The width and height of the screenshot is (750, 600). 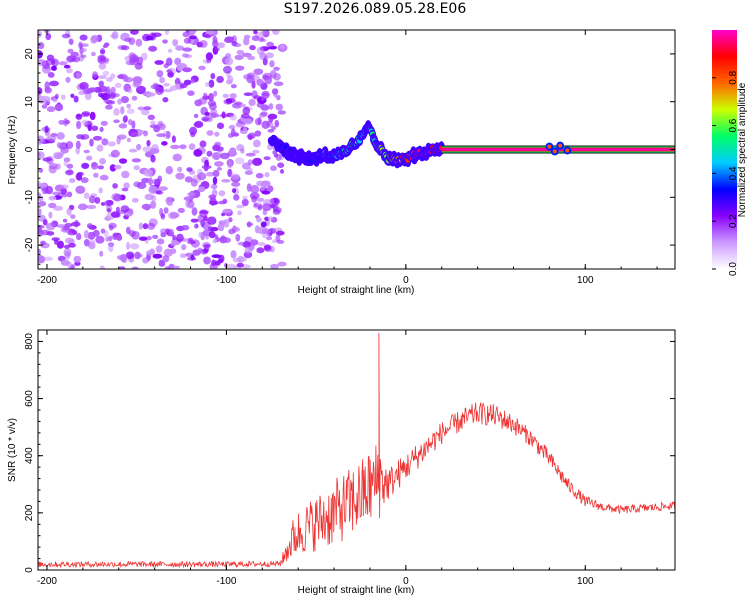 I want to click on x-tick-label: 100, so click(x=585, y=581).